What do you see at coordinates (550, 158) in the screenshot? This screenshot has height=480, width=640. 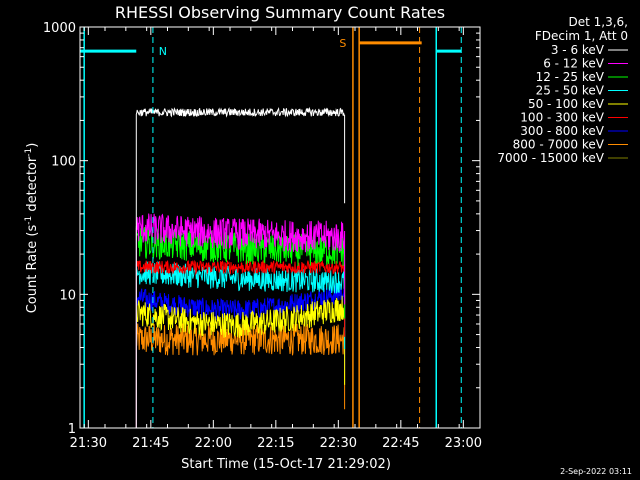 I see `legend-label: 7000 - 15000 keV` at bounding box center [550, 158].